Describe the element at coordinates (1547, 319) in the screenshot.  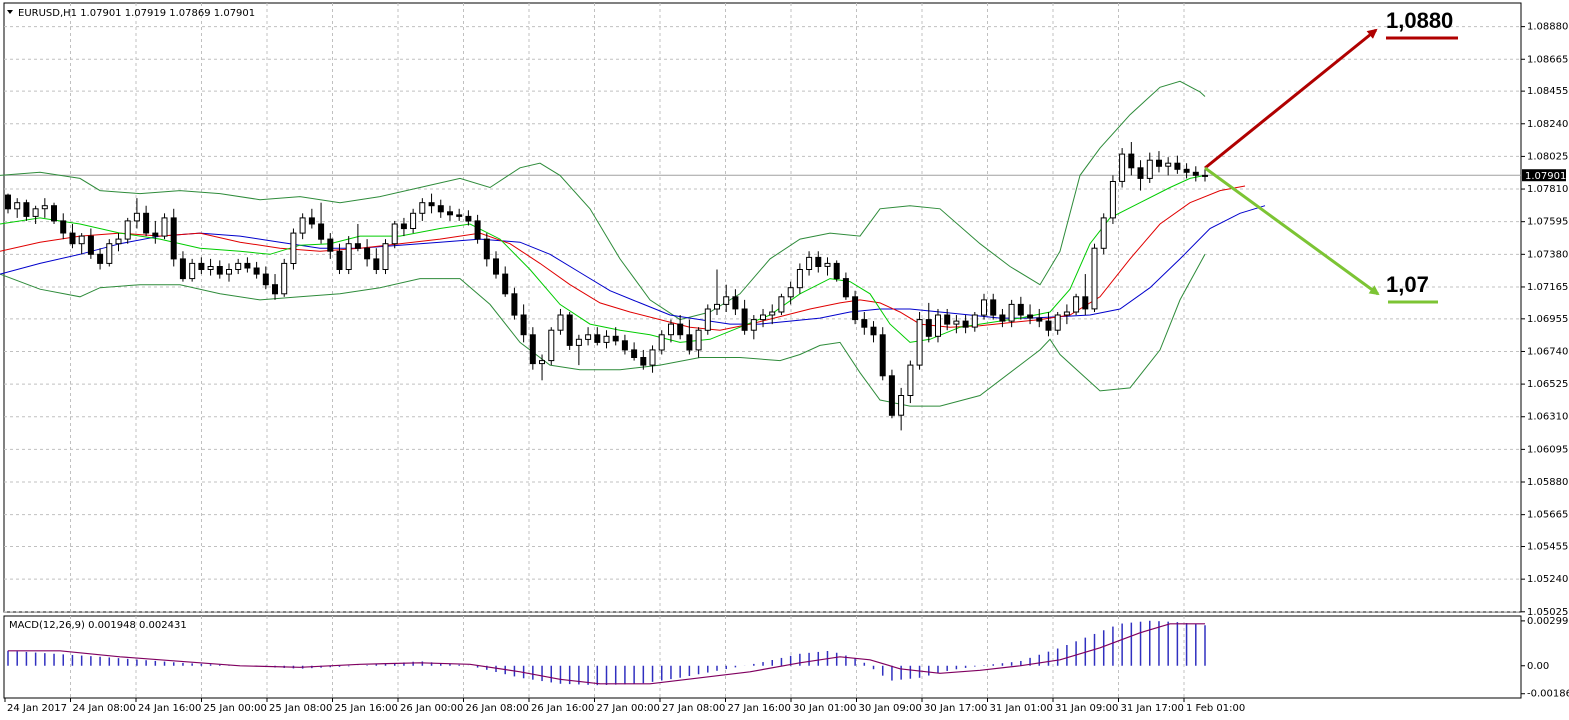
I see `price-tick-label: 1.06955` at that location.